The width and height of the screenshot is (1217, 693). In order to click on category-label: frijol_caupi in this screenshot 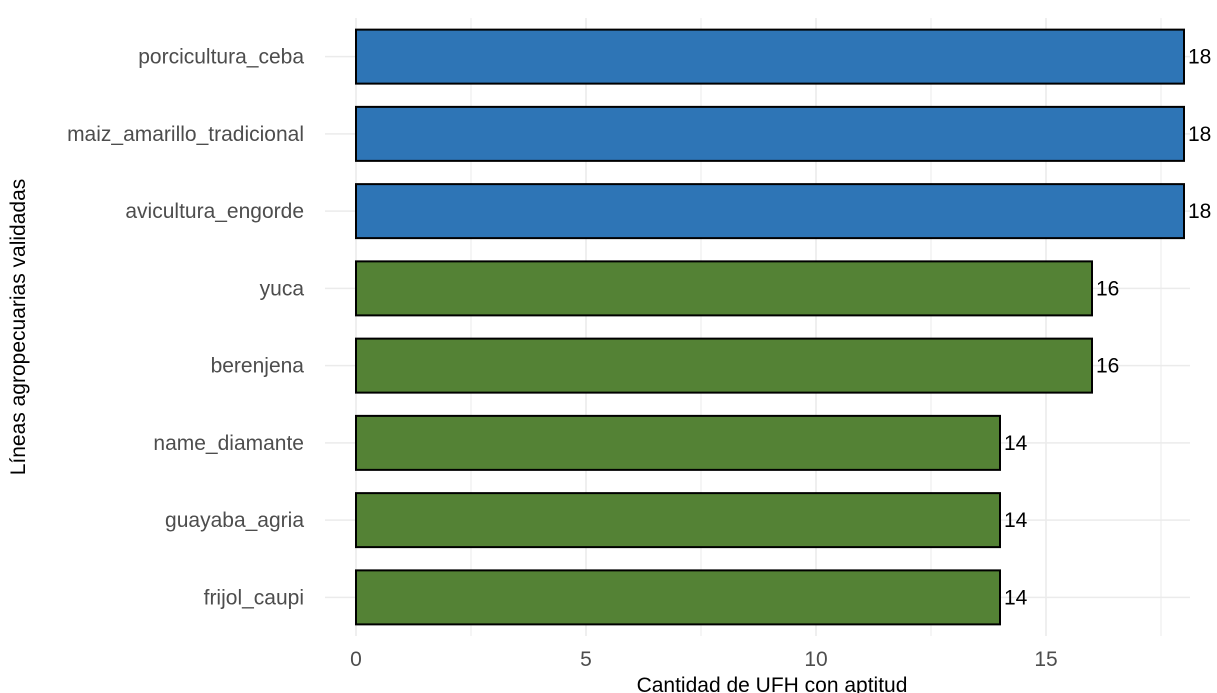, I will do `click(254, 597)`.